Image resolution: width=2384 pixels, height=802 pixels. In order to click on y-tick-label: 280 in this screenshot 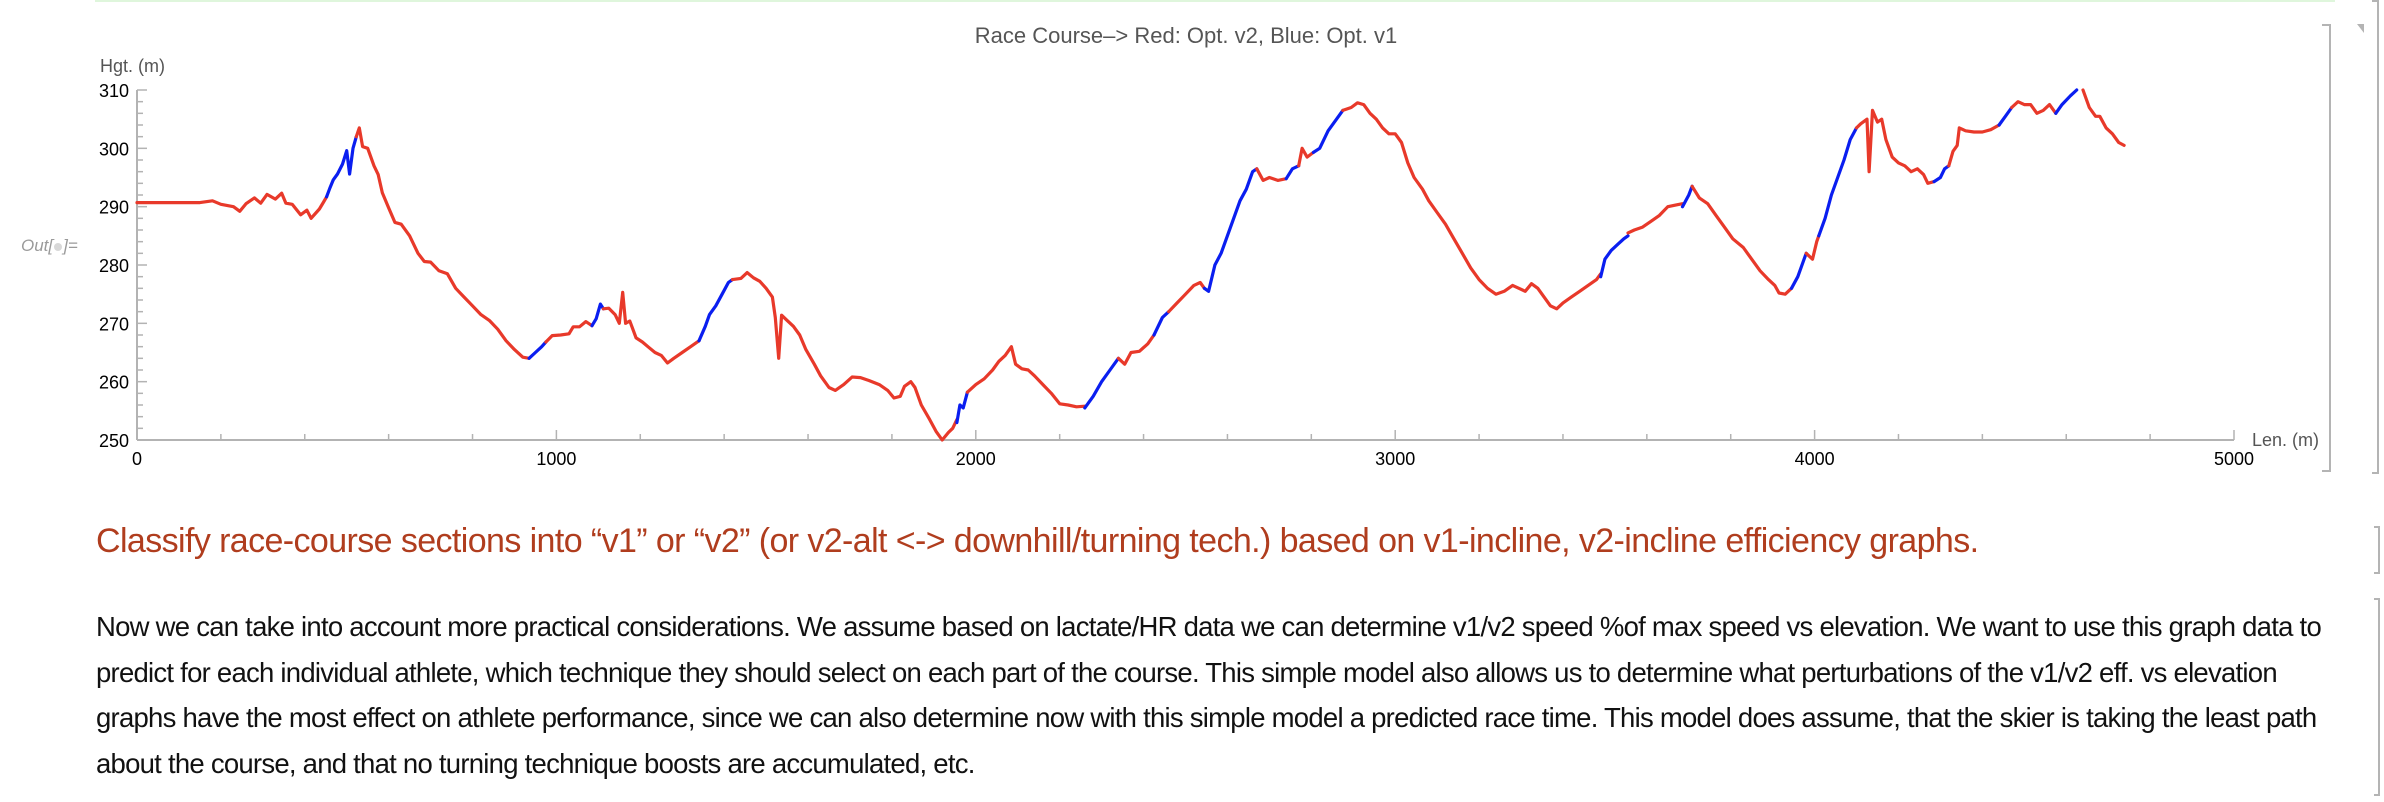, I will do `click(114, 266)`.